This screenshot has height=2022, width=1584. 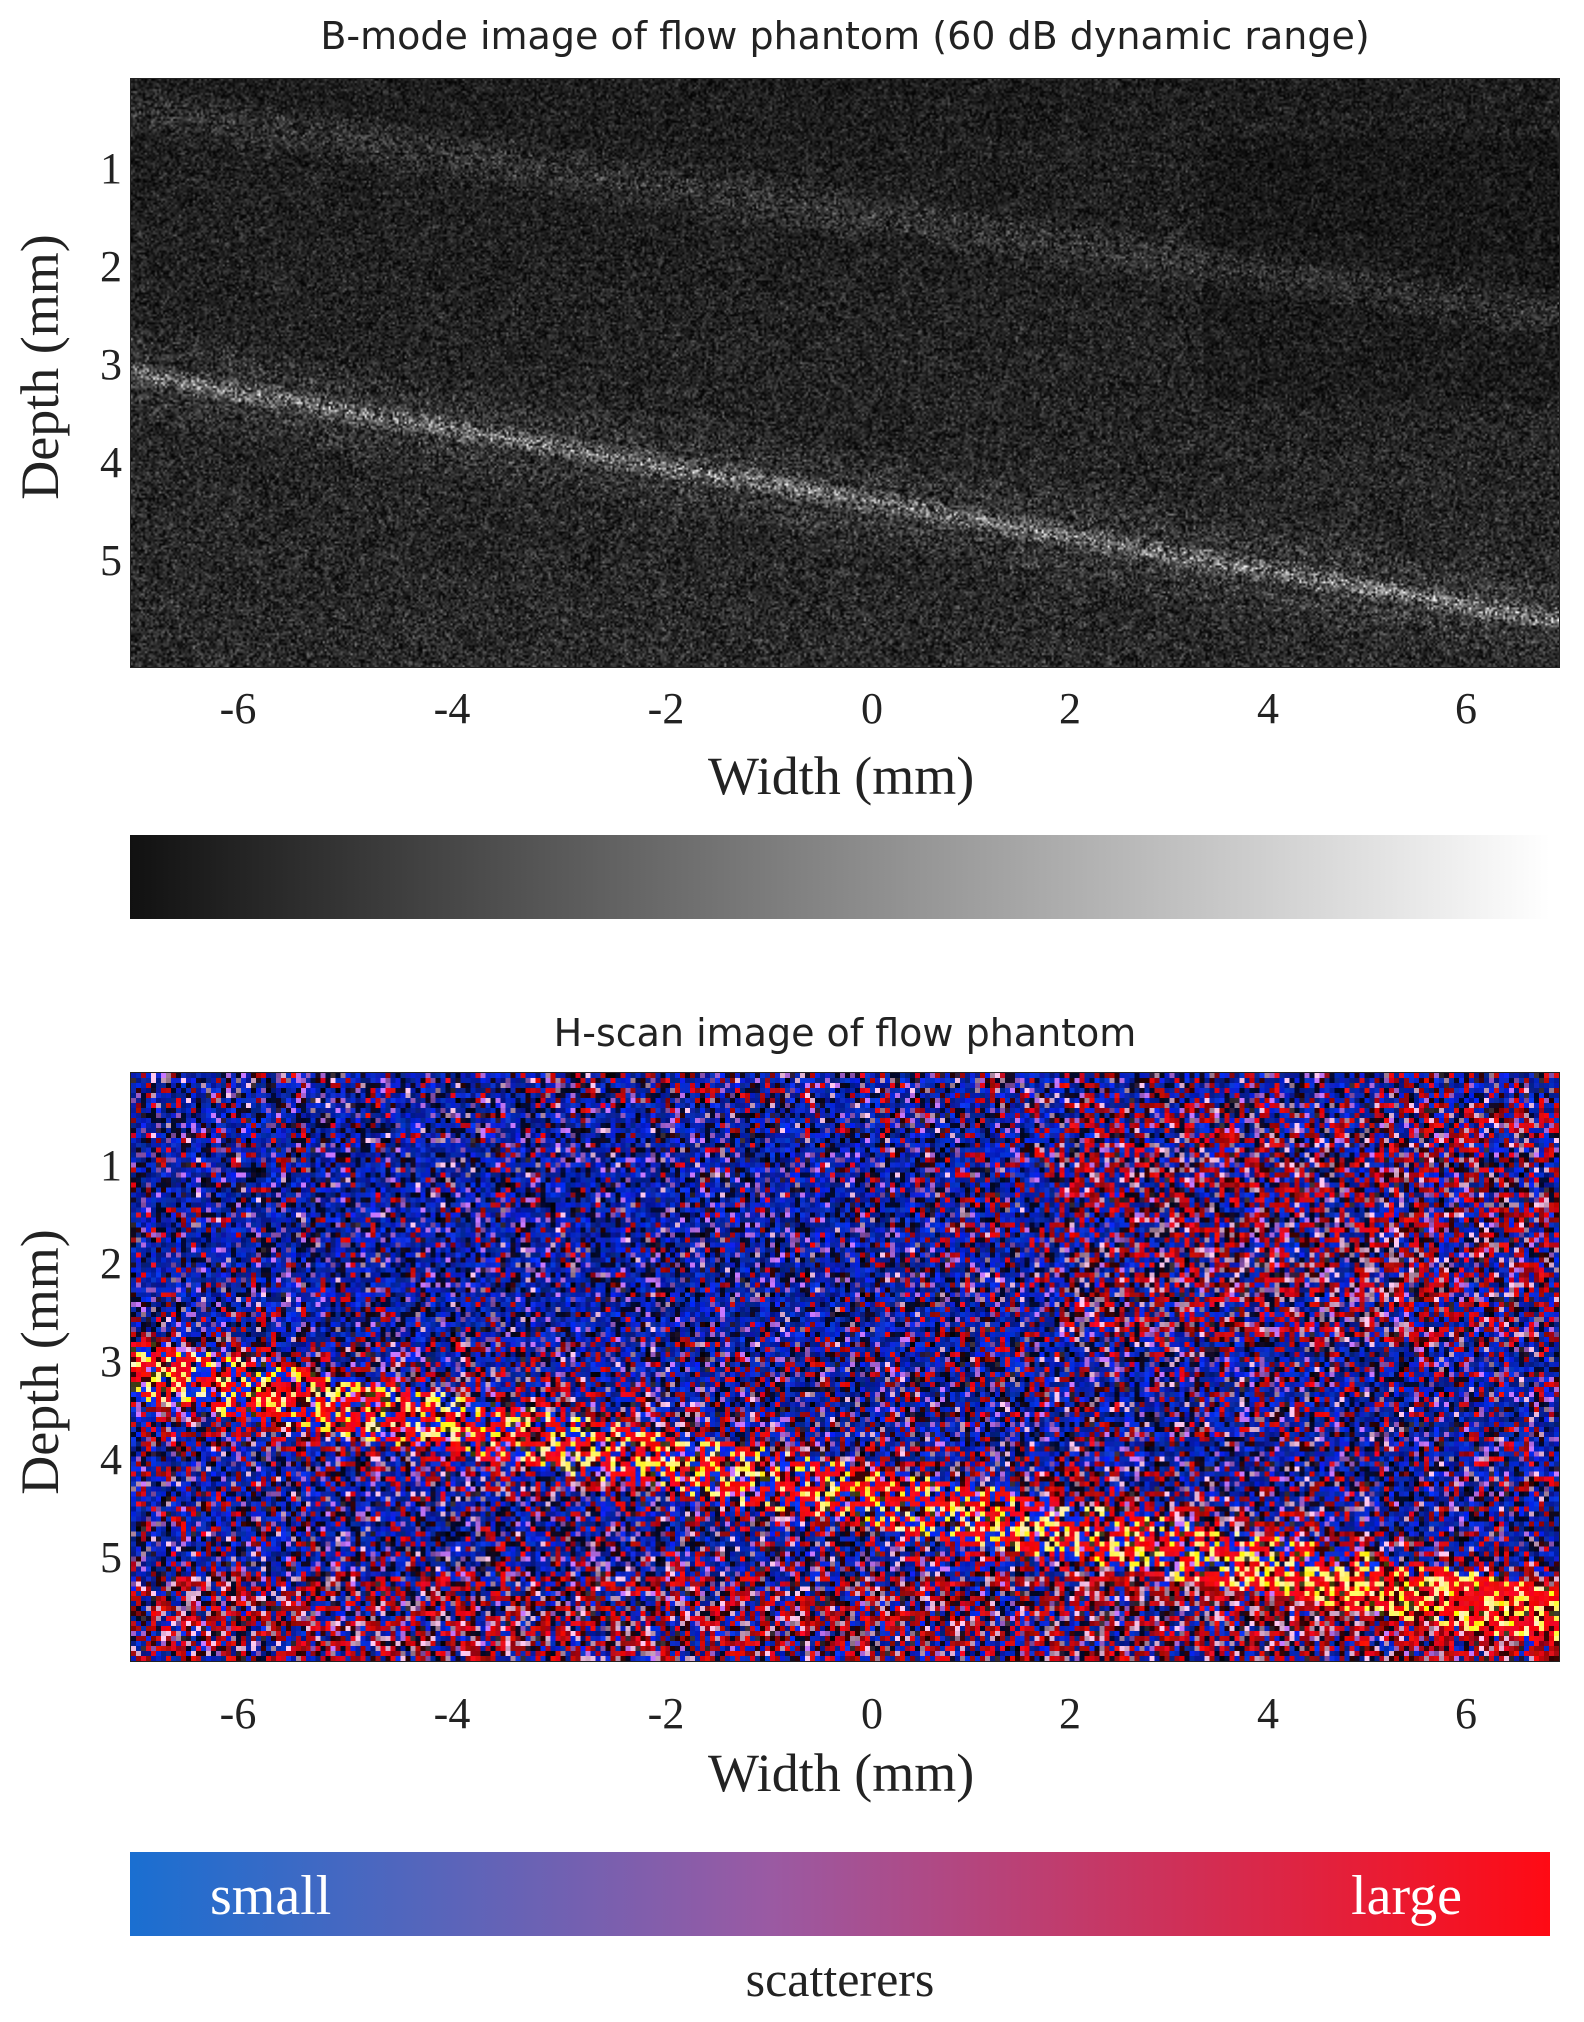 I want to click on hscan-ytick-1: 1, so click(x=111, y=1165).